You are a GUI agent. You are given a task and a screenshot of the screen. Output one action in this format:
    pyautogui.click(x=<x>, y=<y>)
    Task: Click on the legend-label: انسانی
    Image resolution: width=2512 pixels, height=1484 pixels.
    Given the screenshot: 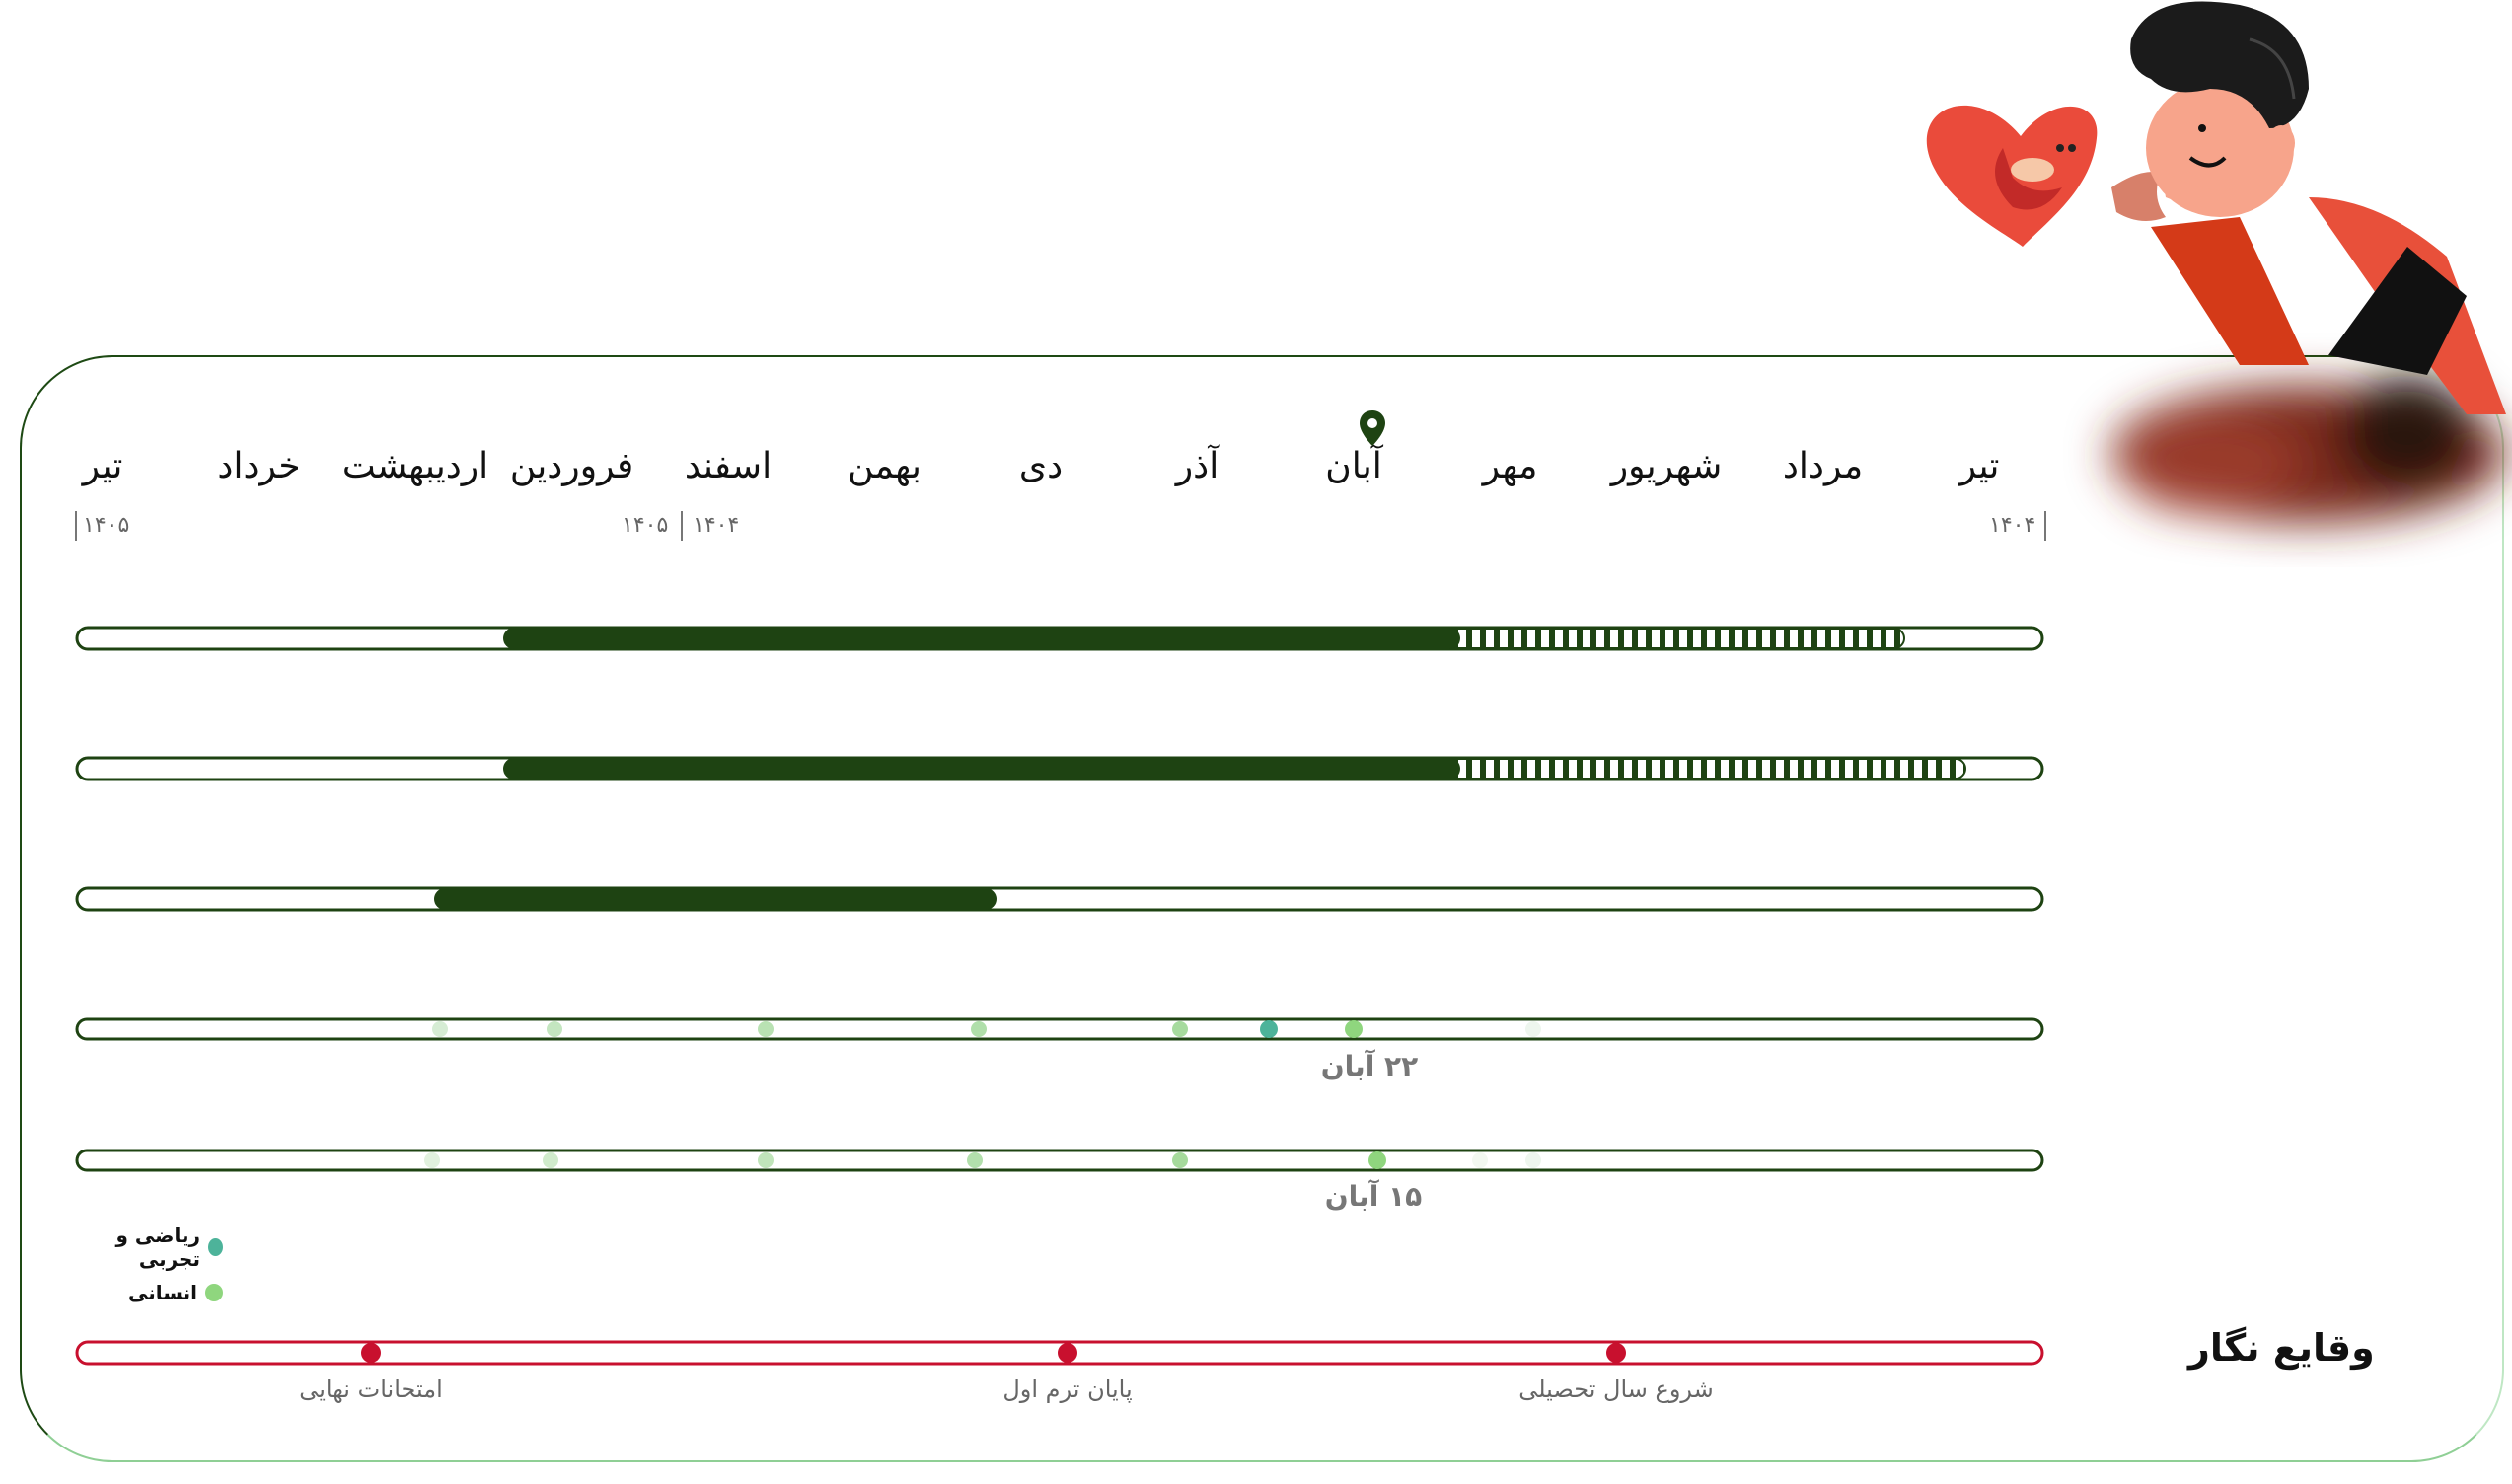 What is the action you would take?
    pyautogui.click(x=162, y=1292)
    